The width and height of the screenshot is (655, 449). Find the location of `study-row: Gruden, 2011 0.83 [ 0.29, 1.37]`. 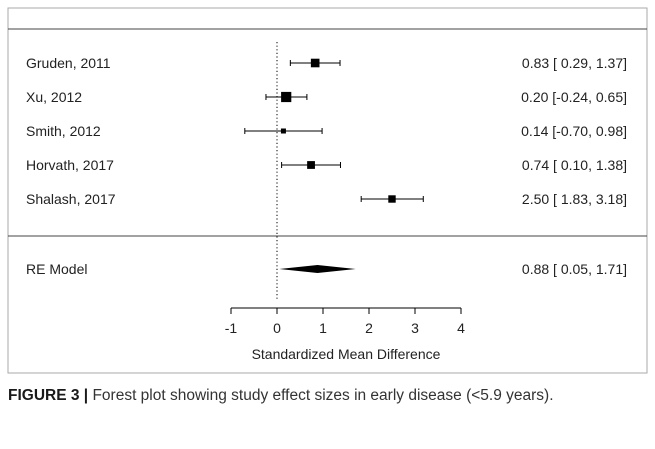

study-row: Gruden, 2011 0.83 [ 0.29, 1.37] is located at coordinates (326, 63).